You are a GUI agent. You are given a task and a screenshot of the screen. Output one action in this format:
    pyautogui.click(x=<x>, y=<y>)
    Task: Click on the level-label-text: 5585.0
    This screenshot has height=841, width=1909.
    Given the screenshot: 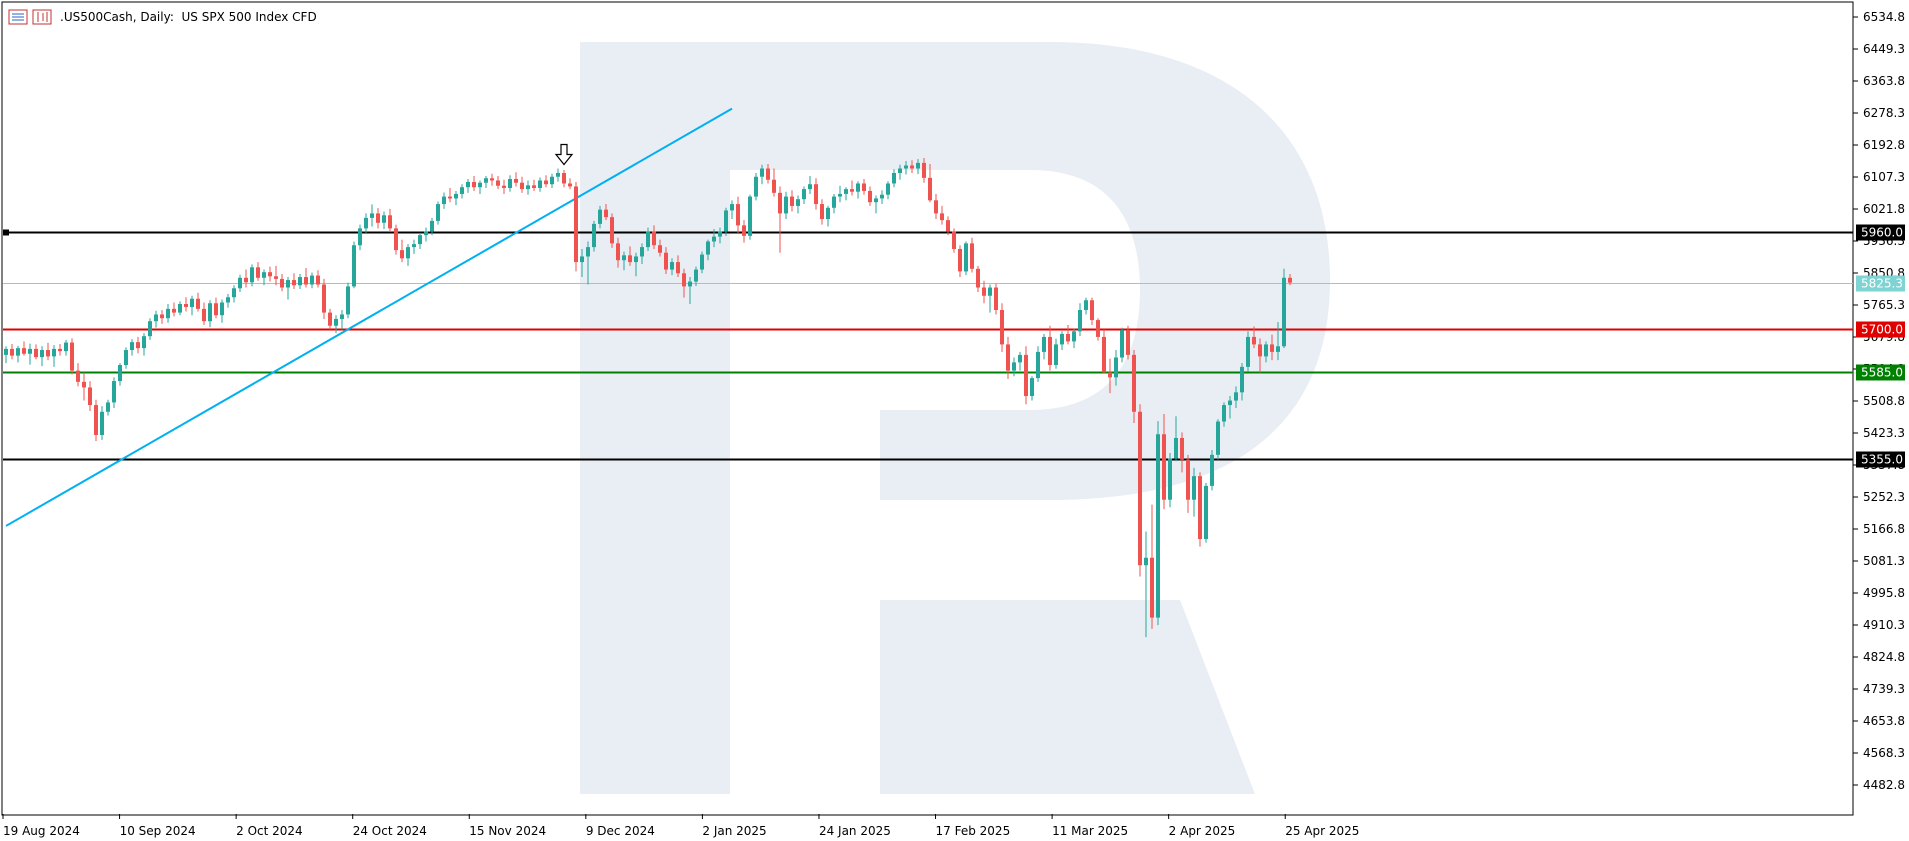 What is the action you would take?
    pyautogui.click(x=1882, y=373)
    